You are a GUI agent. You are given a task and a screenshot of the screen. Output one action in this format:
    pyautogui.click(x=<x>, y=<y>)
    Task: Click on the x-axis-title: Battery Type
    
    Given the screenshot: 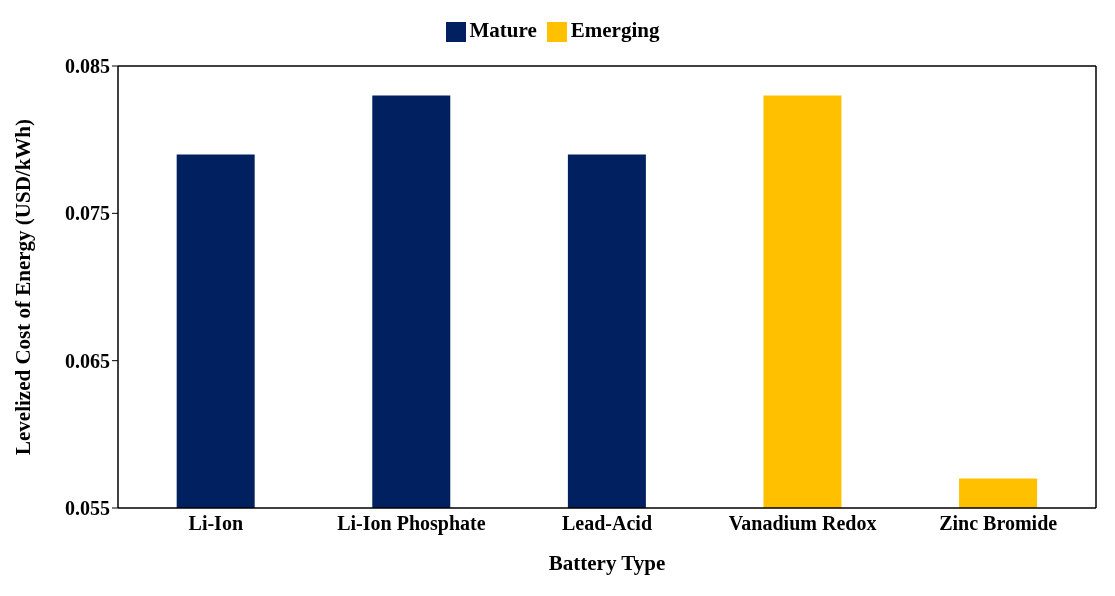 What is the action you would take?
    pyautogui.click(x=607, y=563)
    